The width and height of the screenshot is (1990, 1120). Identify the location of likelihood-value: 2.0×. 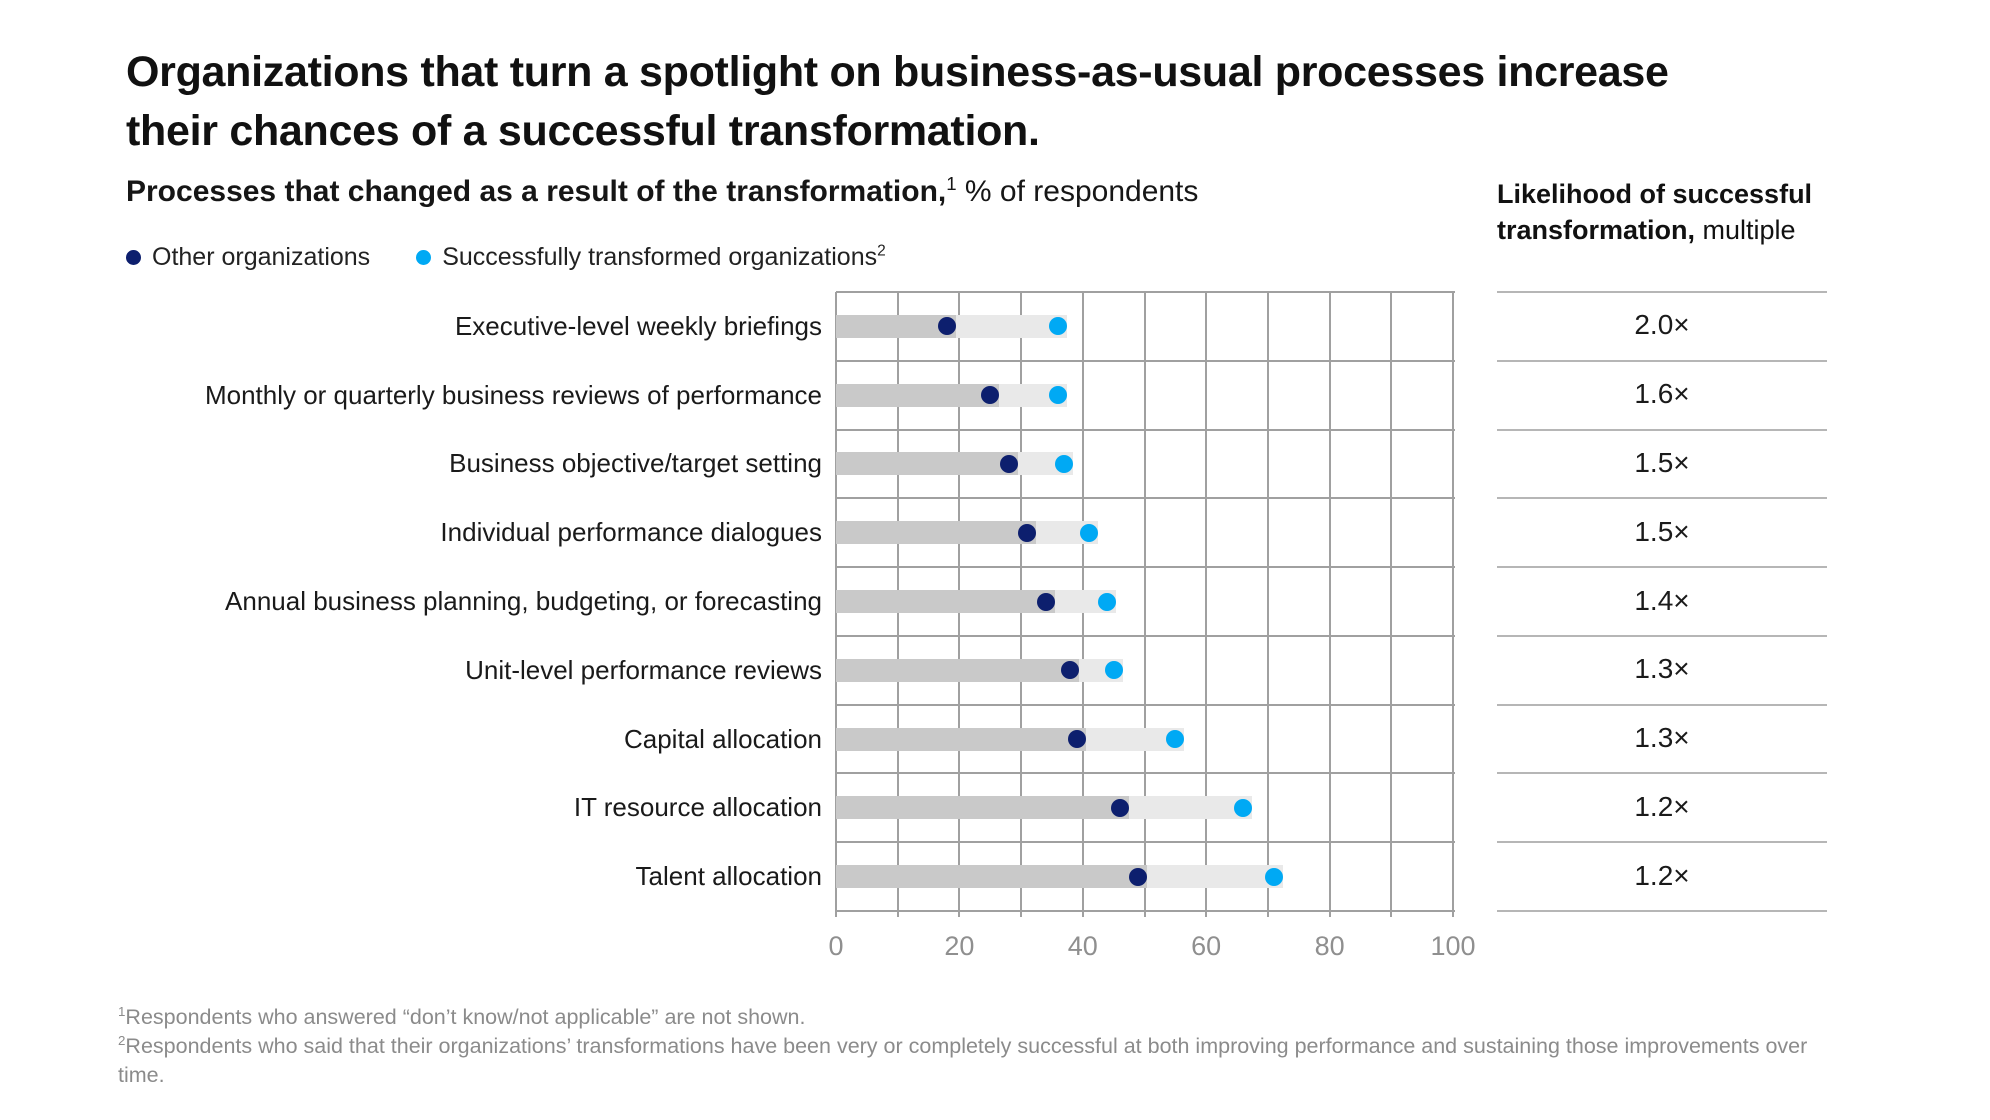
(1662, 325).